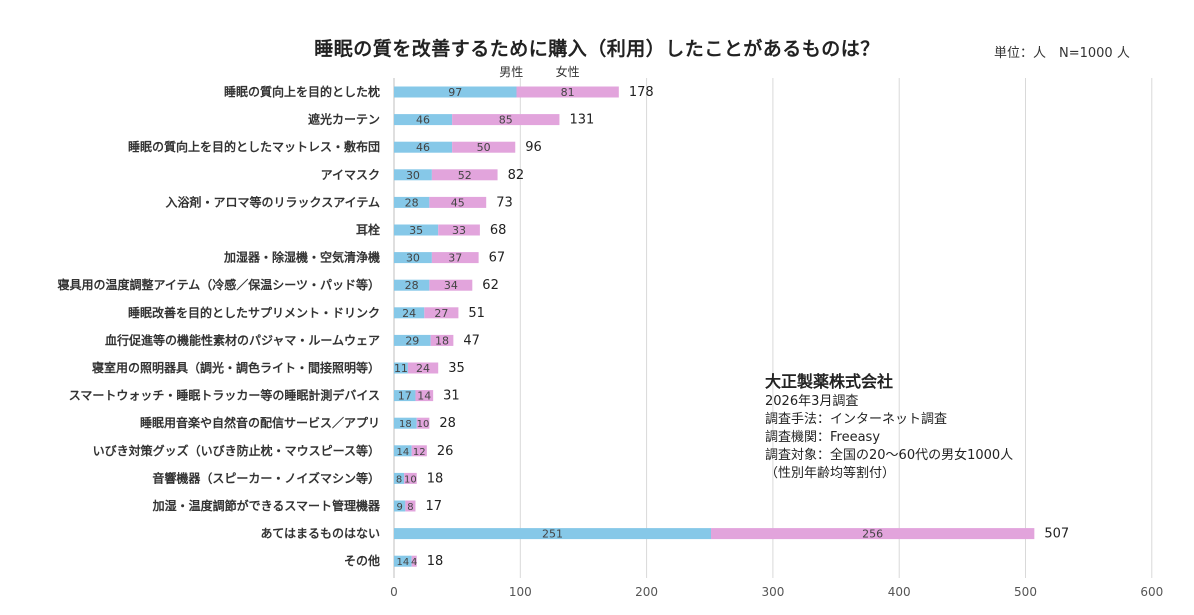  I want to click on bar-total-value: 17, so click(433, 506).